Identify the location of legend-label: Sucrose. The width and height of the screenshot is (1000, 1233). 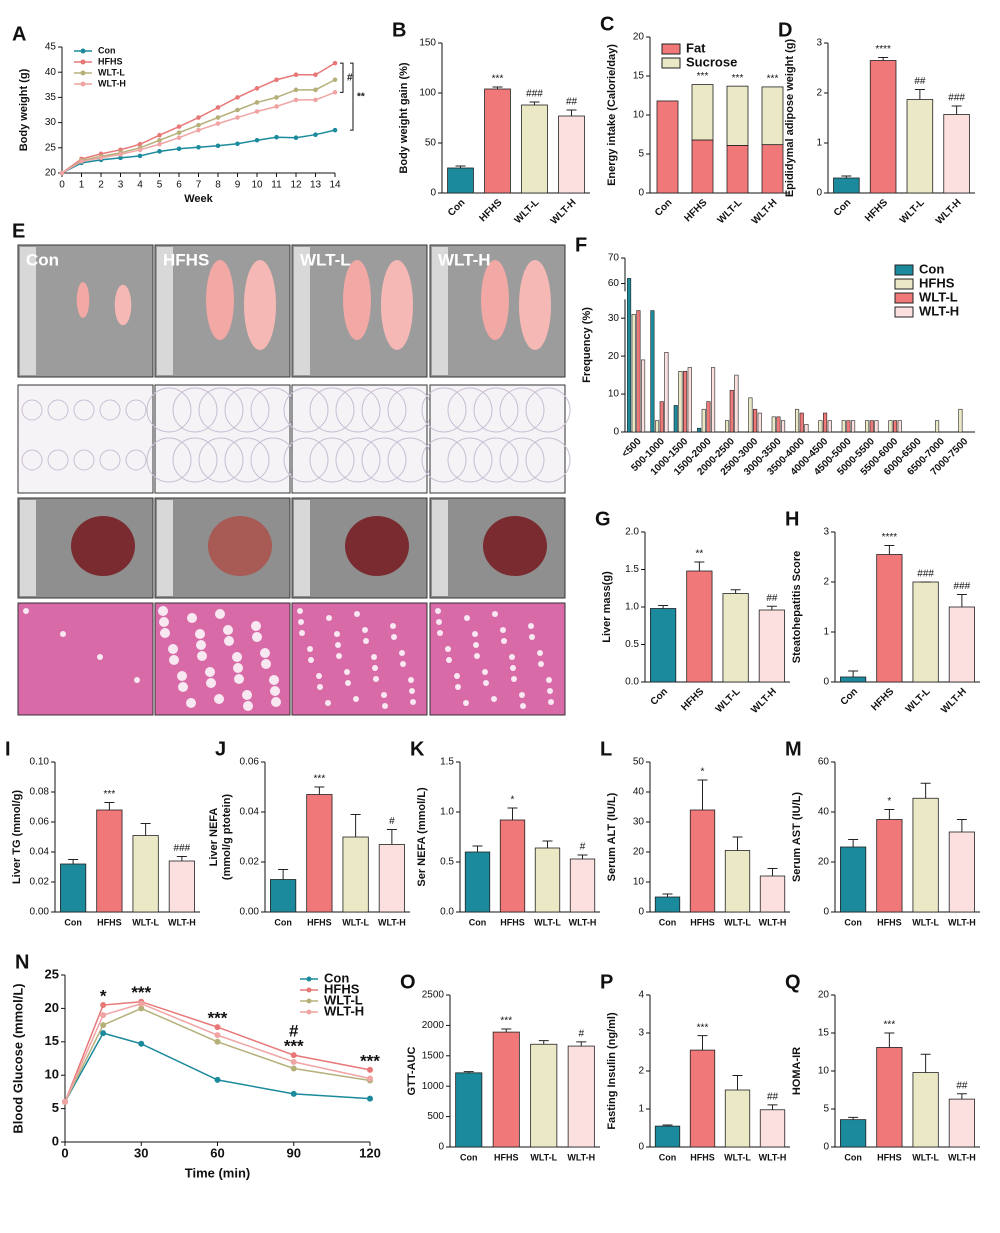
(711, 61).